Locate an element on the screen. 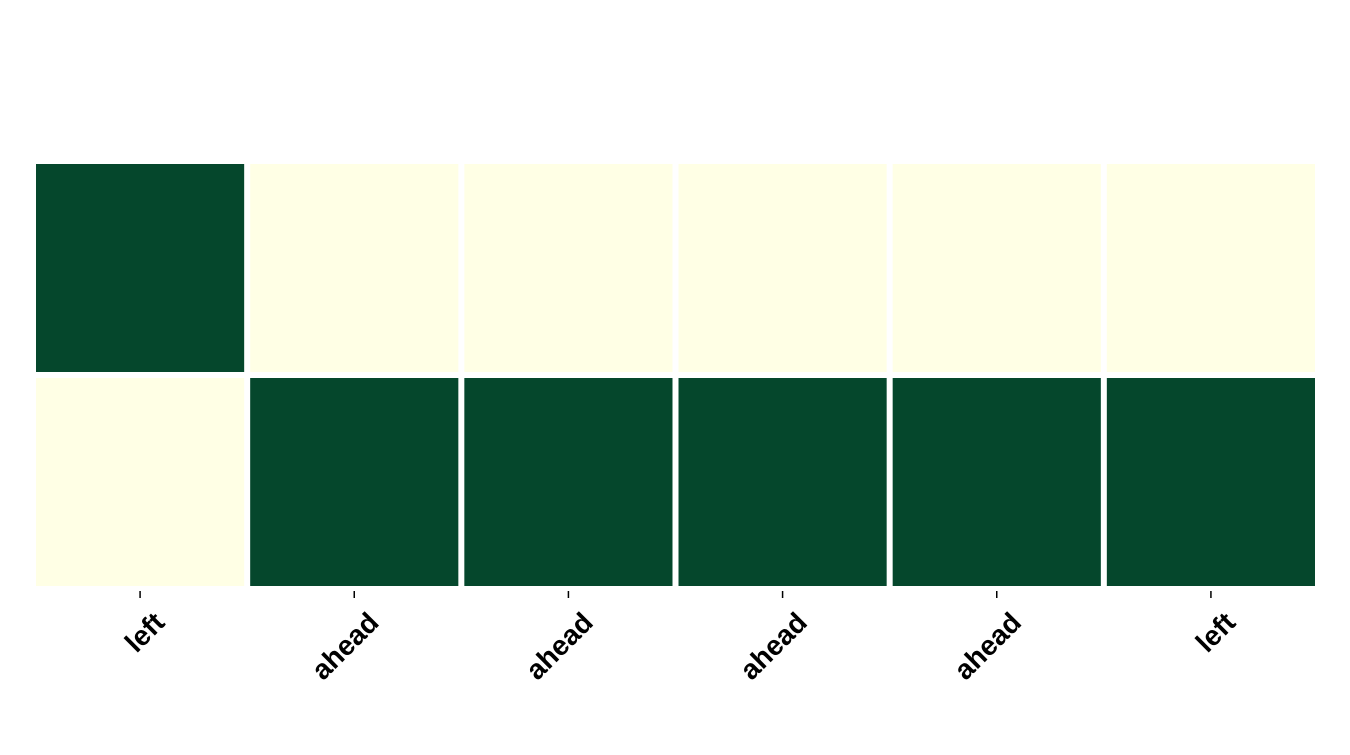 The image size is (1350, 755). x-tick-label-5: left is located at coordinates (1216, 632).